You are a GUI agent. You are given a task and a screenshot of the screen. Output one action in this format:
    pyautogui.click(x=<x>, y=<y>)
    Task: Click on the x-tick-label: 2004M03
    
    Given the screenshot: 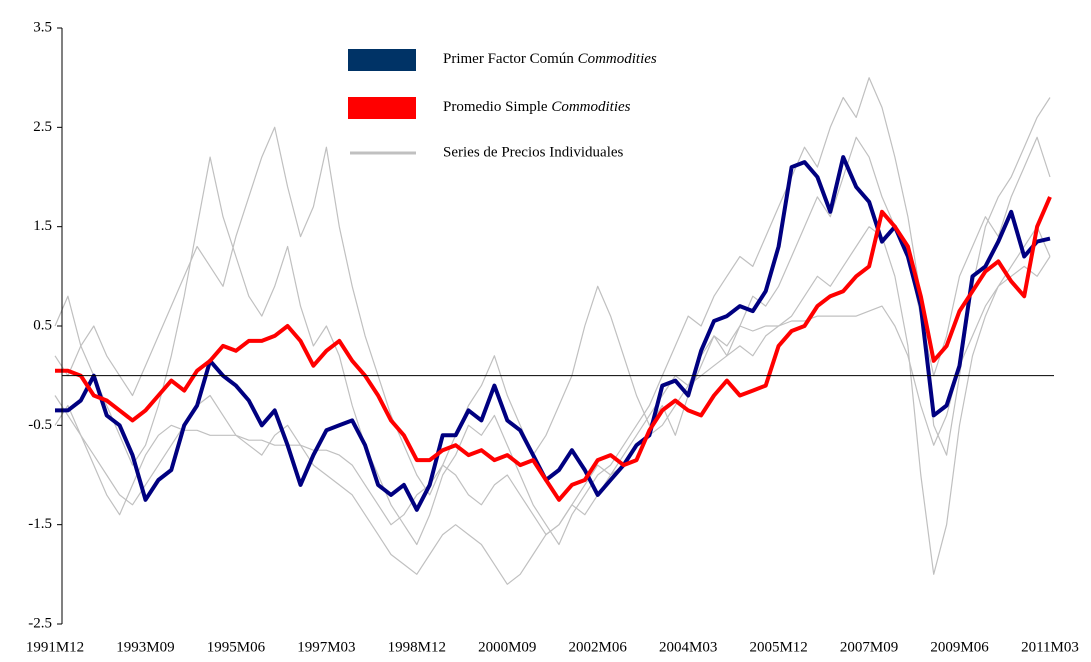 What is the action you would take?
    pyautogui.click(x=688, y=647)
    